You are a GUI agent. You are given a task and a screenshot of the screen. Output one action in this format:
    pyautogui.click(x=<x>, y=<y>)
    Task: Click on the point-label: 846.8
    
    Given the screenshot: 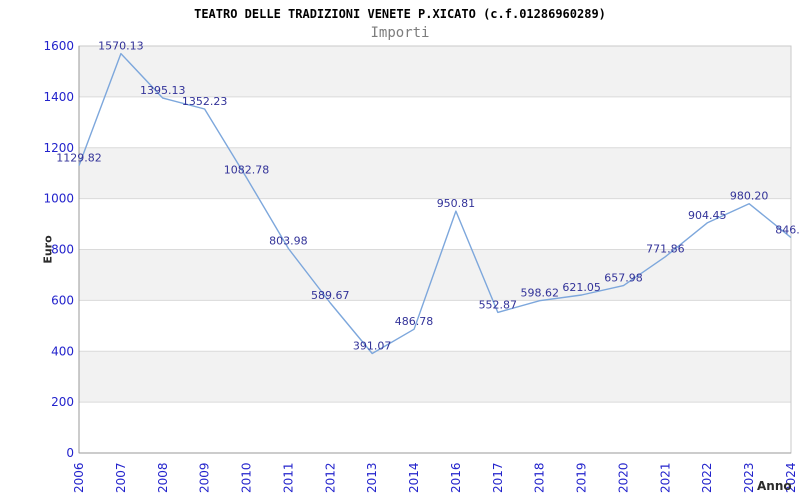 What is the action you would take?
    pyautogui.click(x=787, y=230)
    